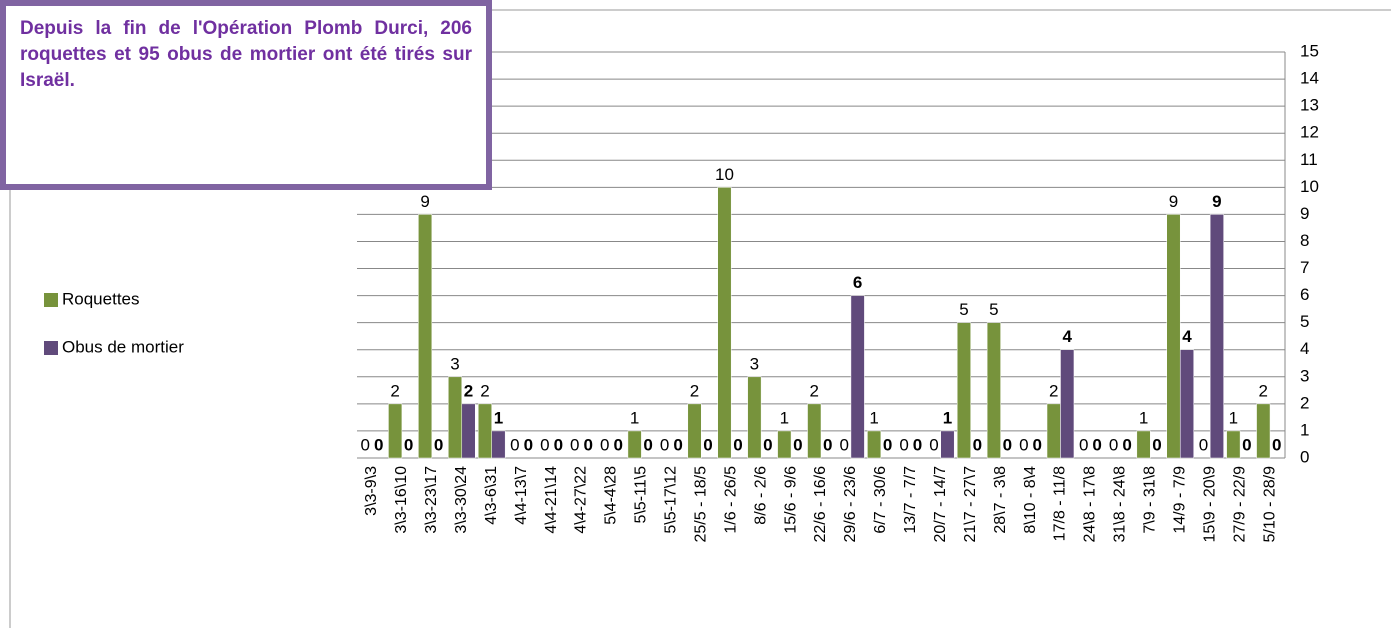 The width and height of the screenshot is (1391, 628). I want to click on x-tick-label: 15\9 - 20\9, so click(1209, 504).